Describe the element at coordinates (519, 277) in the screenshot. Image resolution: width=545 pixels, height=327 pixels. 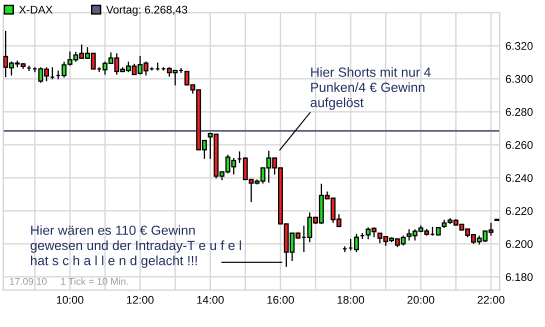
I see `y-tick-label: 6.180` at that location.